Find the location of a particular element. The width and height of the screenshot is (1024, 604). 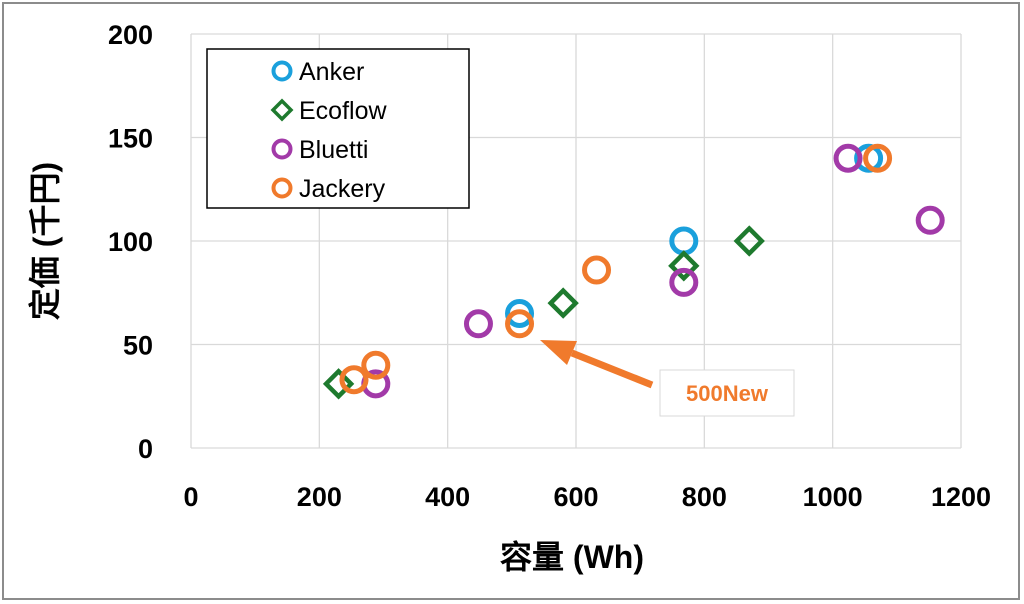

legend-entry-bluetti: Bluetti is located at coordinates (333, 150).